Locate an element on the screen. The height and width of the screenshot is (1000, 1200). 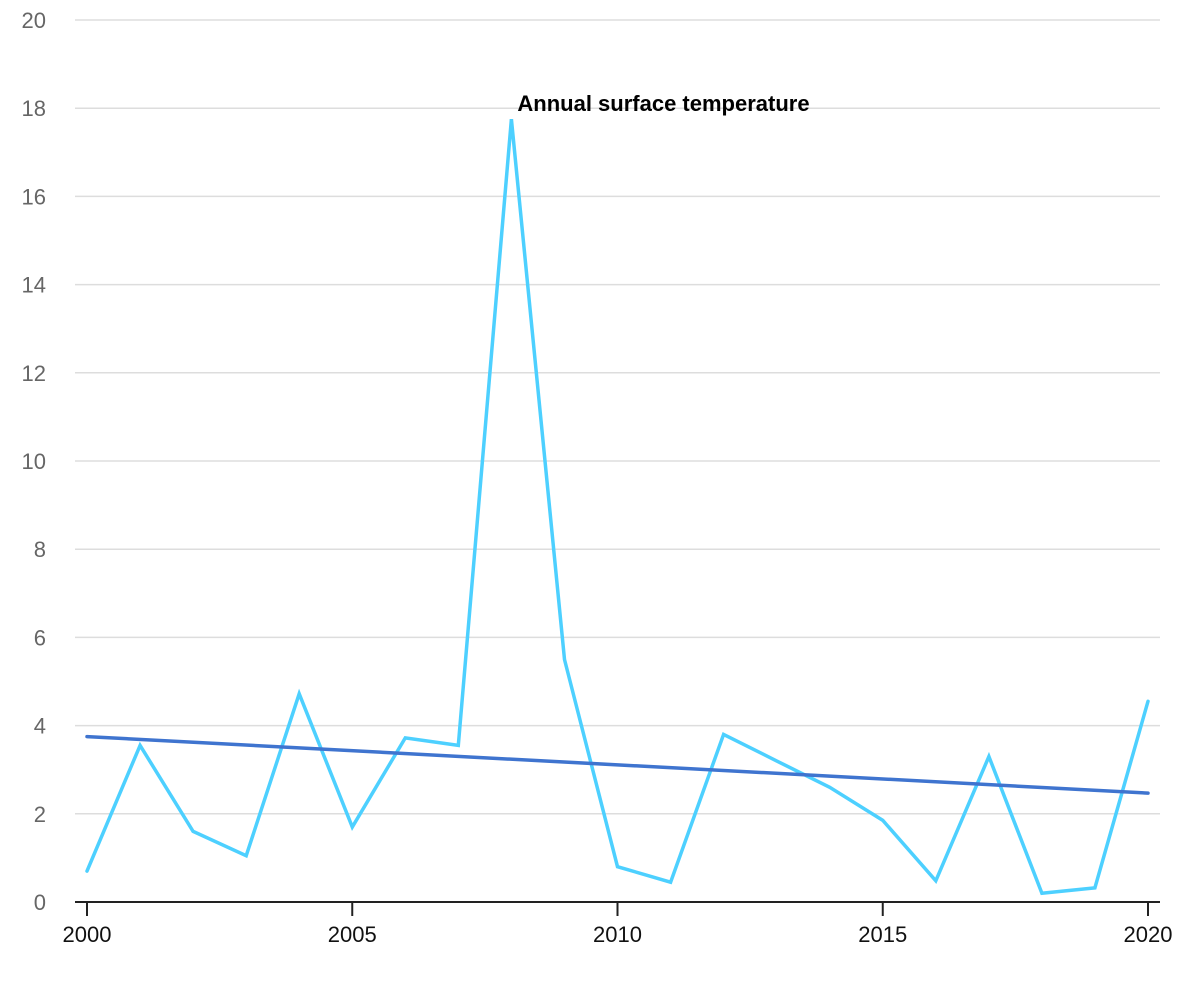
x-tick-label: 2015 is located at coordinates (882, 934).